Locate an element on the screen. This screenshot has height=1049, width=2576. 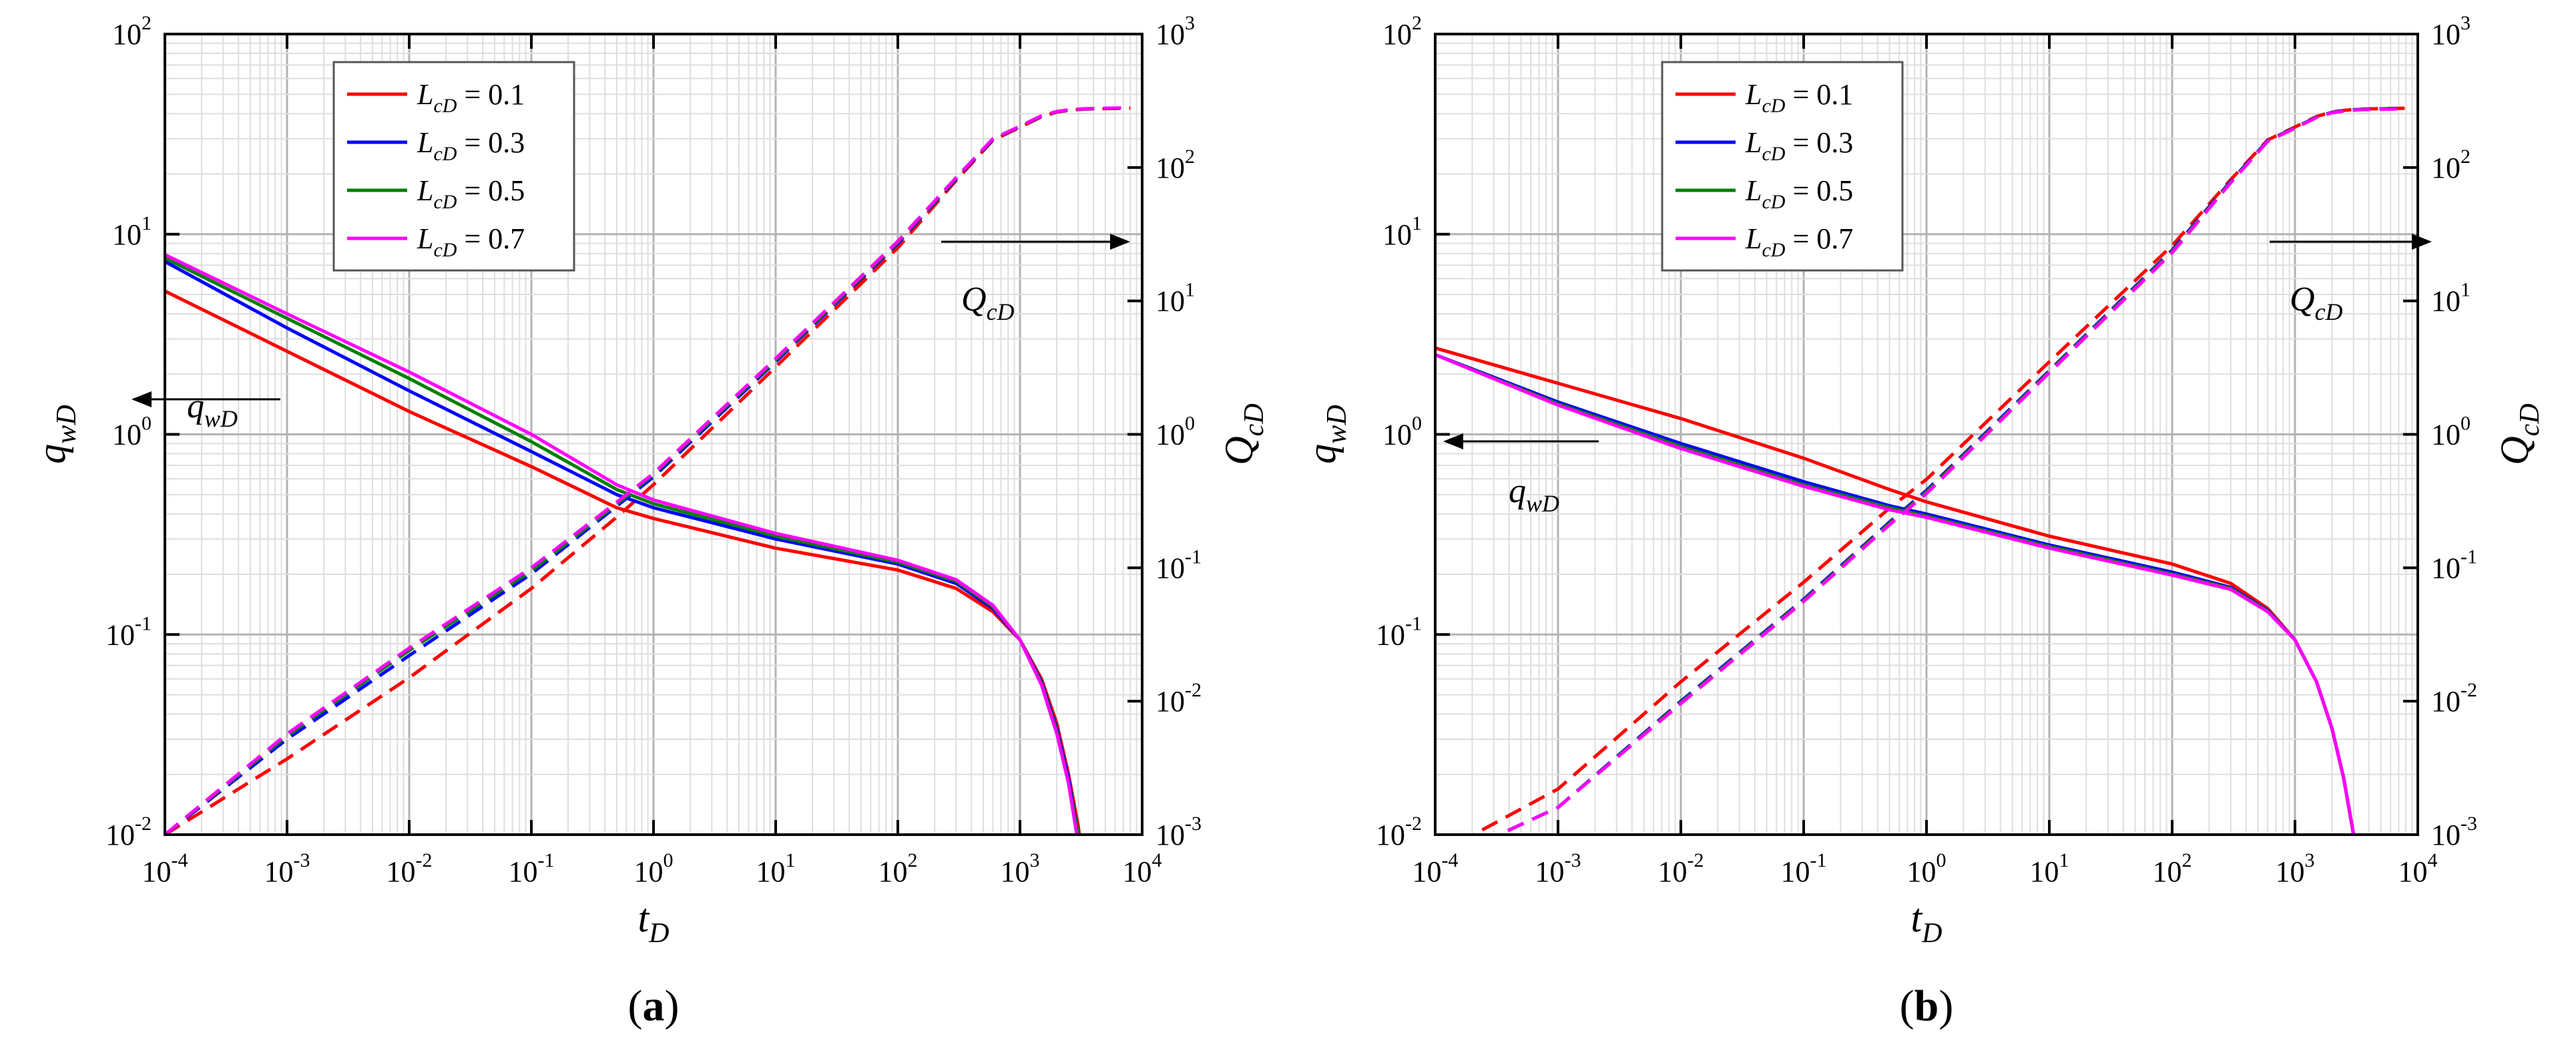
x-axis-title-sub: D is located at coordinates (1931, 933).